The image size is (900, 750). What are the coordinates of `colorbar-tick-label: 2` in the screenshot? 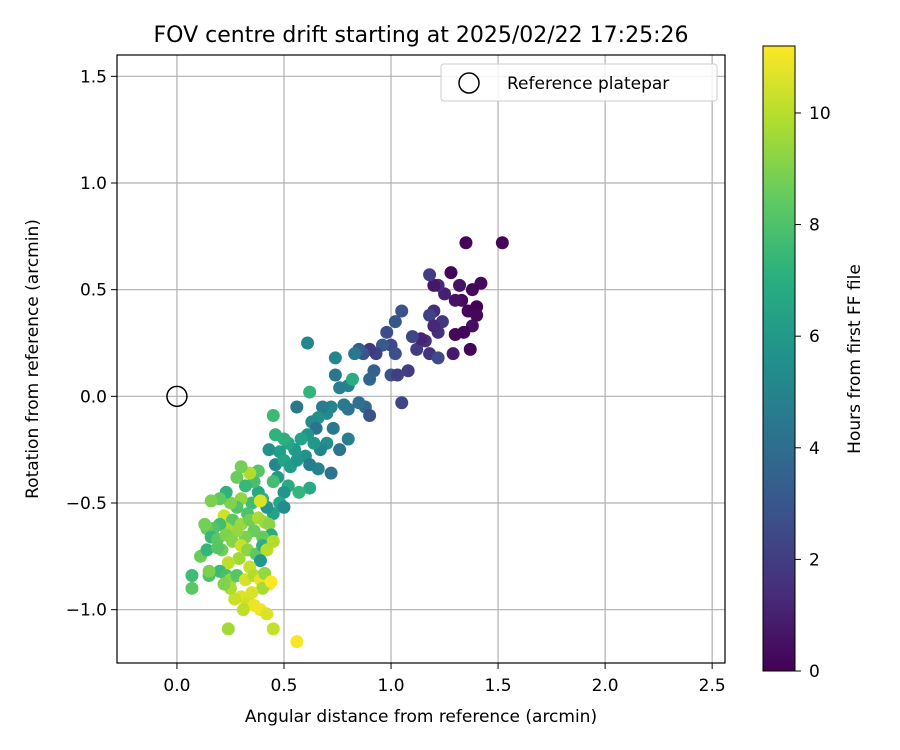 It's located at (814, 560).